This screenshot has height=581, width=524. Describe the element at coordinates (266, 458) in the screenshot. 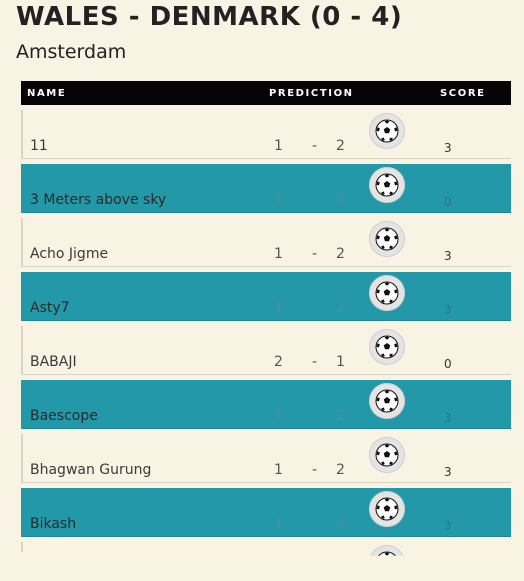

I see `table-row: Bhagwan Gurung 1 - 2 3` at that location.